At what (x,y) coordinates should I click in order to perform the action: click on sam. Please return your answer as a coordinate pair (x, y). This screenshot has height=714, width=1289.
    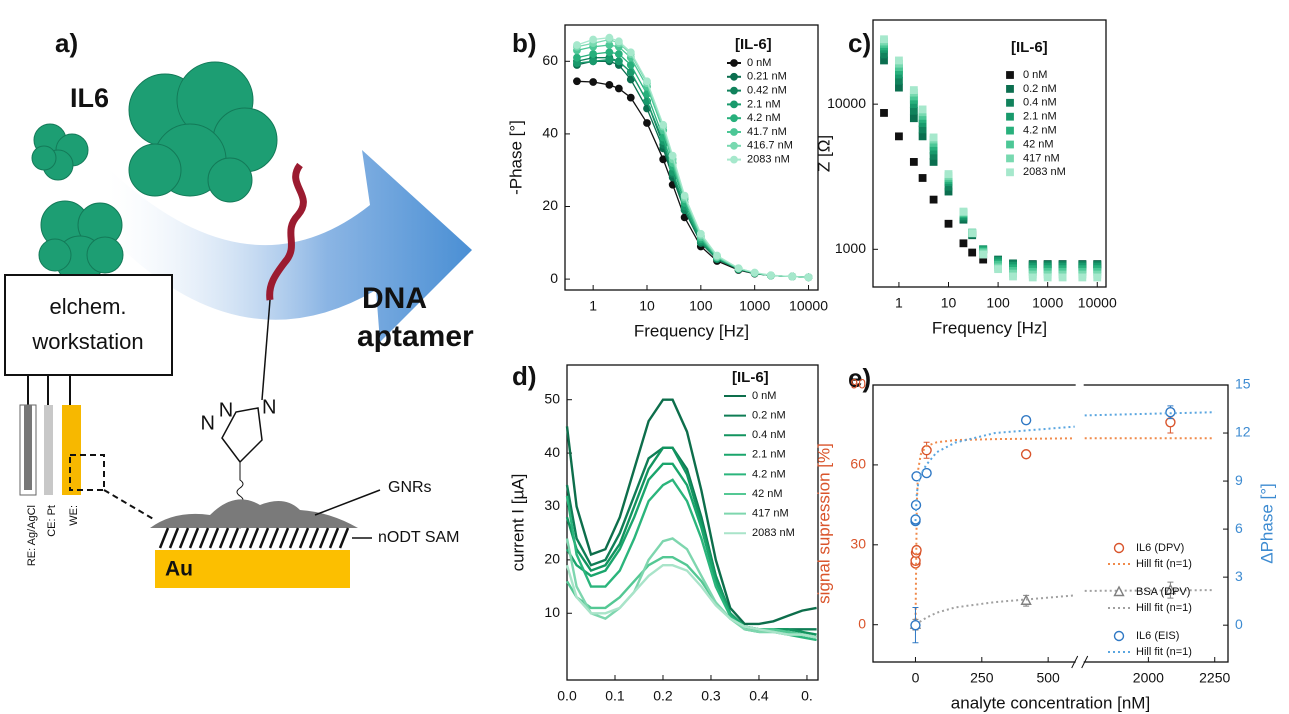
    Looking at the image, I should click on (254, 538).